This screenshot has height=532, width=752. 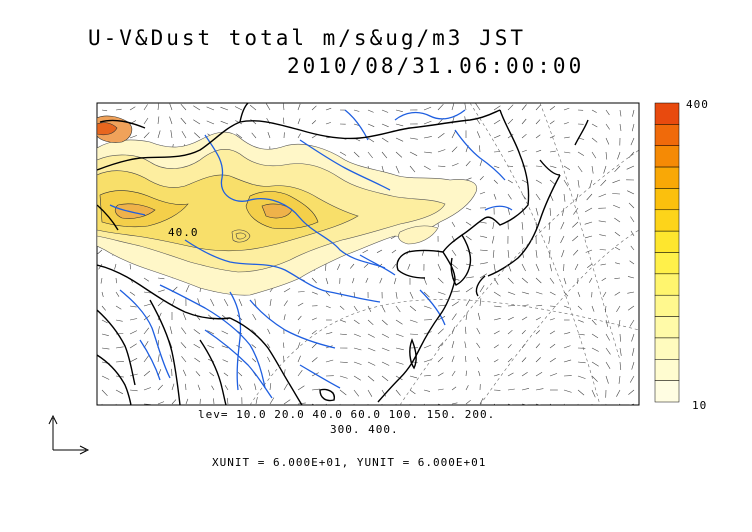 What do you see at coordinates (436, 66) in the screenshot?
I see `map-title-line2-datetime: 2010/08/31.06:00:00` at bounding box center [436, 66].